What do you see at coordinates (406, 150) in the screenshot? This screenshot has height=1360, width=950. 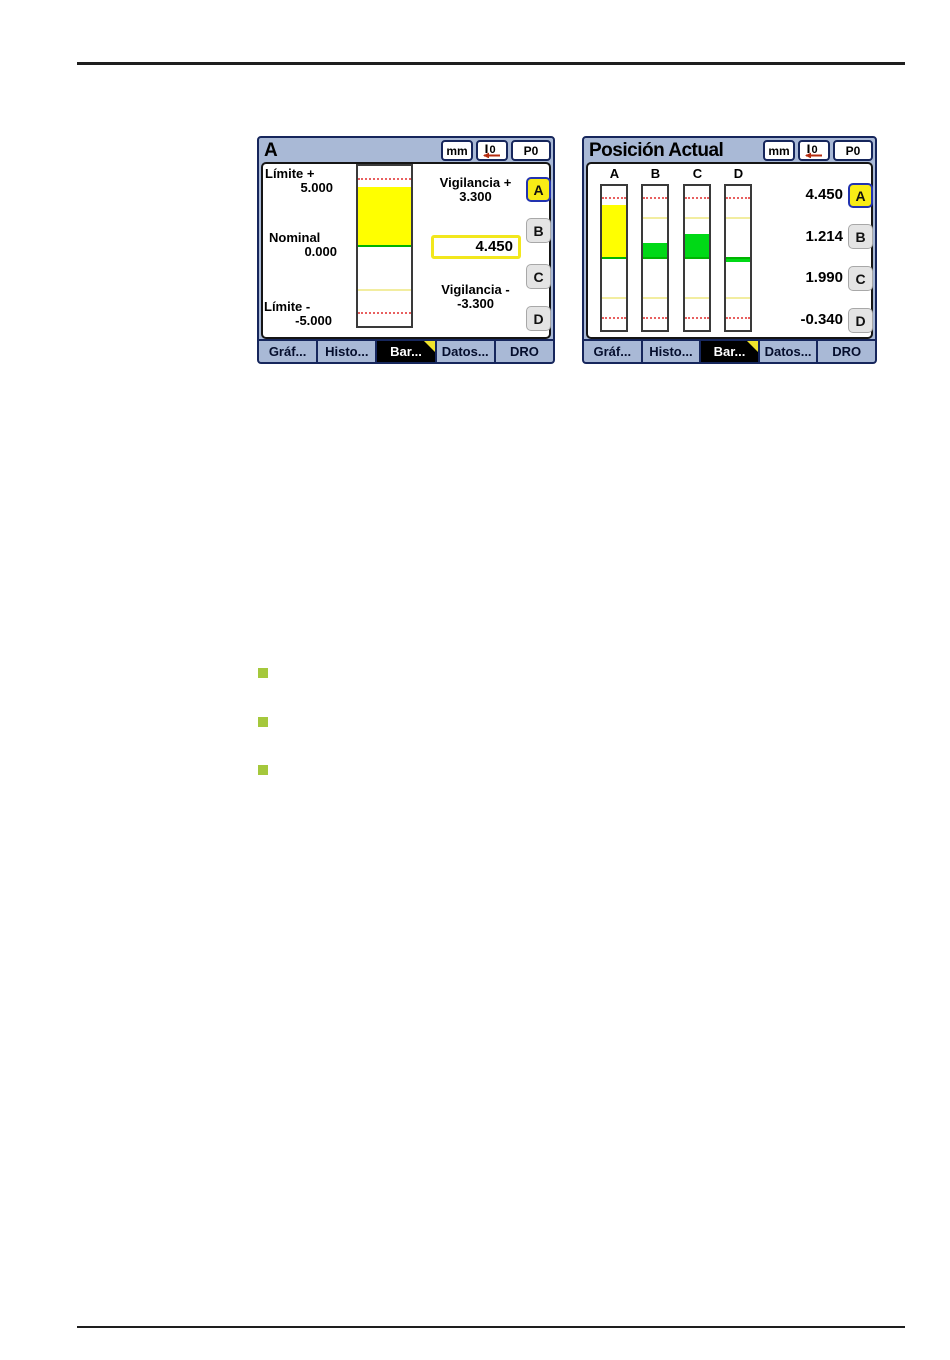 I see `title-bar: A mm 0 P0` at bounding box center [406, 150].